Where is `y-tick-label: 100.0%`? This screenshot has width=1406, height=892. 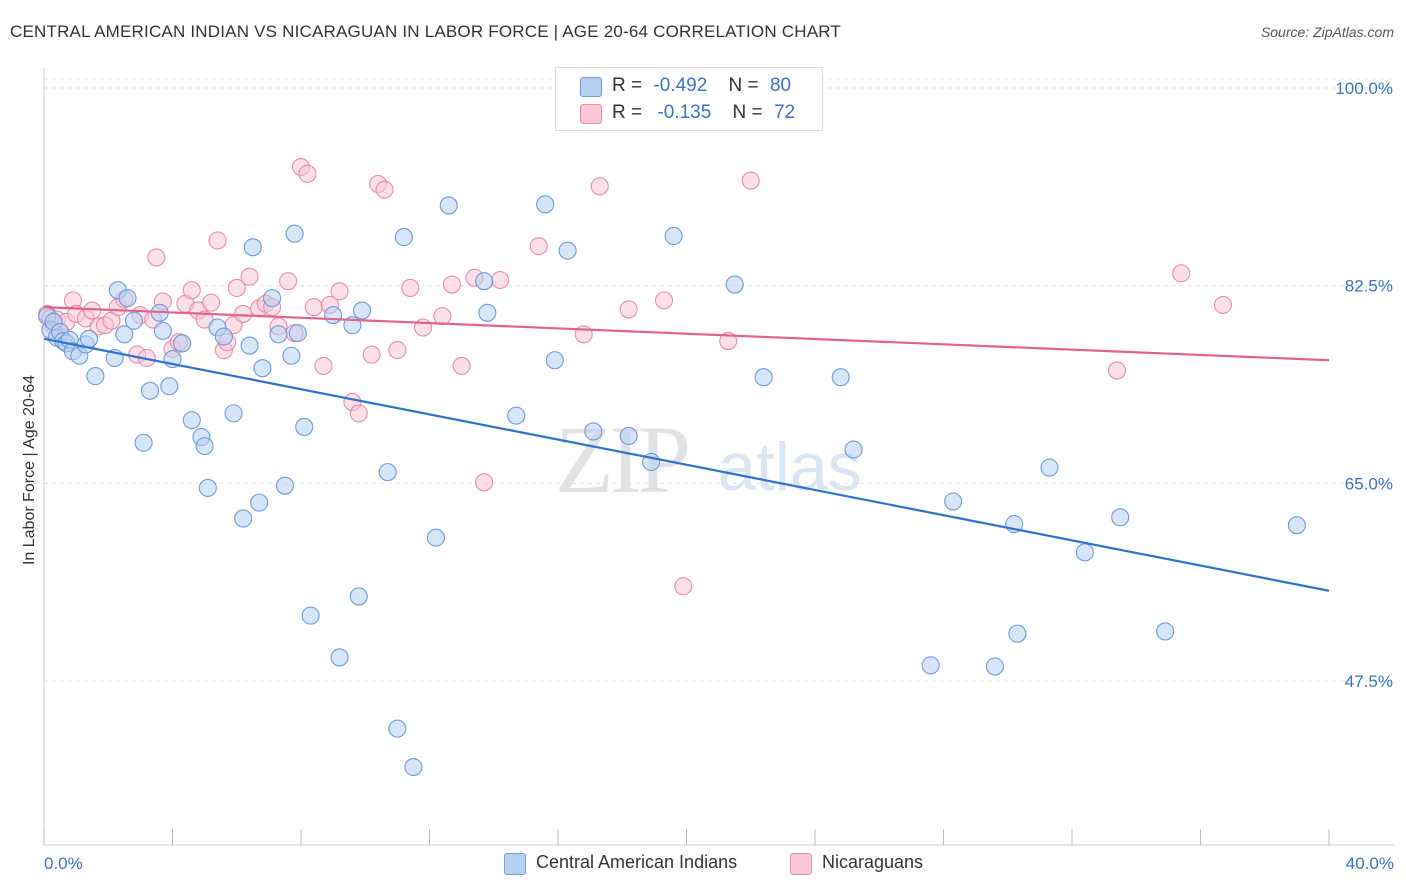 y-tick-label: 100.0% is located at coordinates (1364, 88).